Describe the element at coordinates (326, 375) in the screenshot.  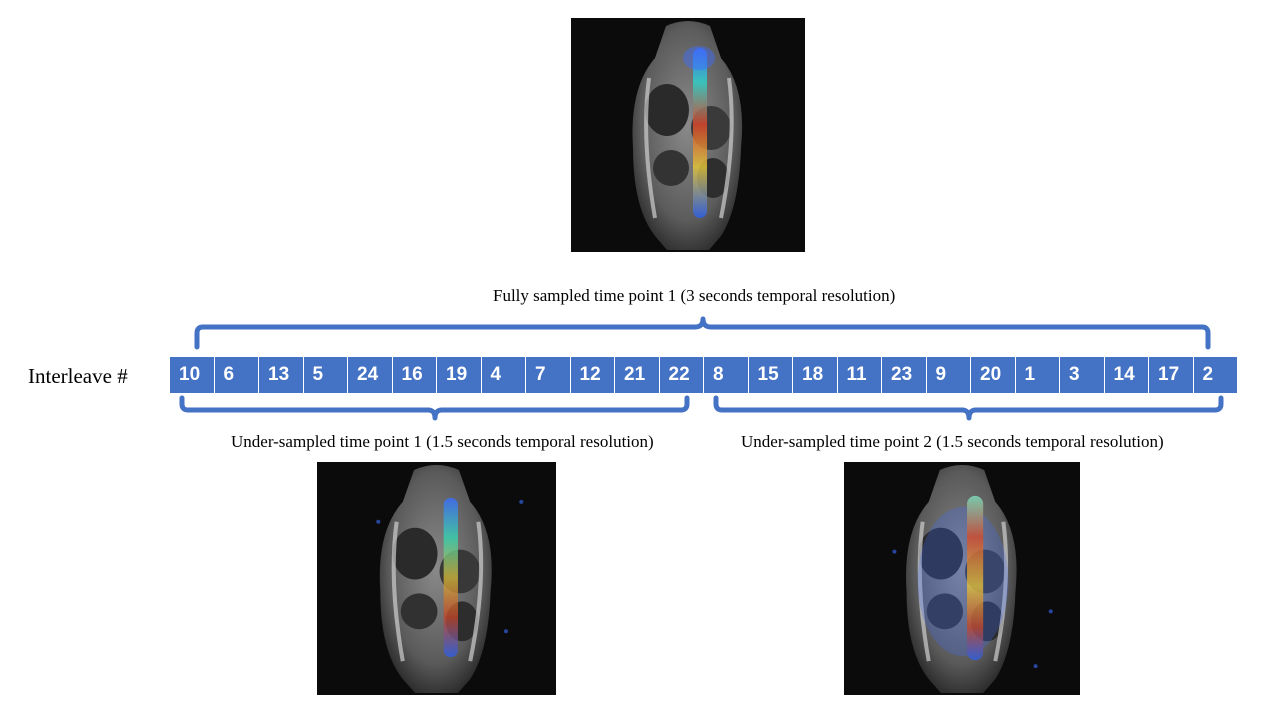
I see `interleave-cell: 5` at that location.